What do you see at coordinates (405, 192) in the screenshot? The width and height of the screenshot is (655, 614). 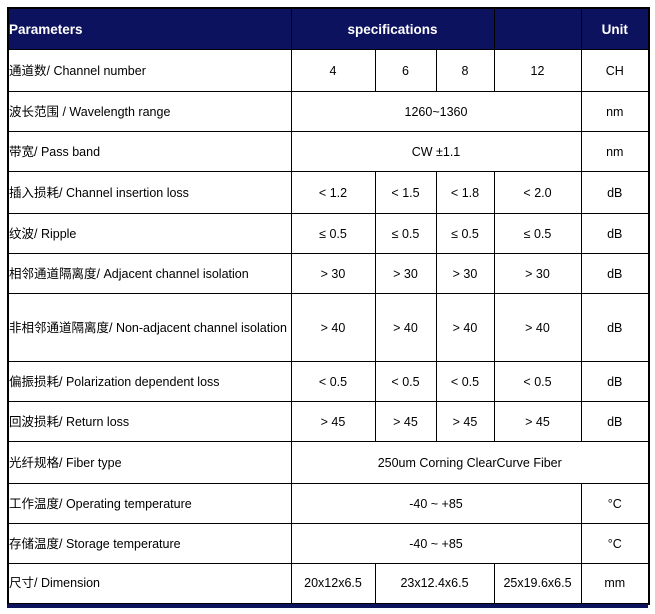 I see `spec-value: < 1.5` at bounding box center [405, 192].